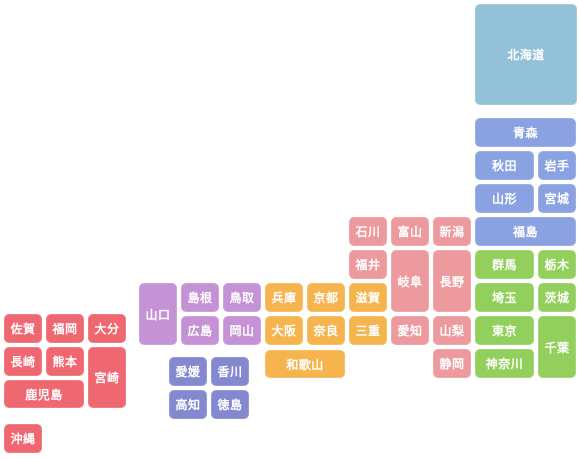  Describe the element at coordinates (452, 231) in the screenshot. I see `pref-niigata: 新潟` at that location.